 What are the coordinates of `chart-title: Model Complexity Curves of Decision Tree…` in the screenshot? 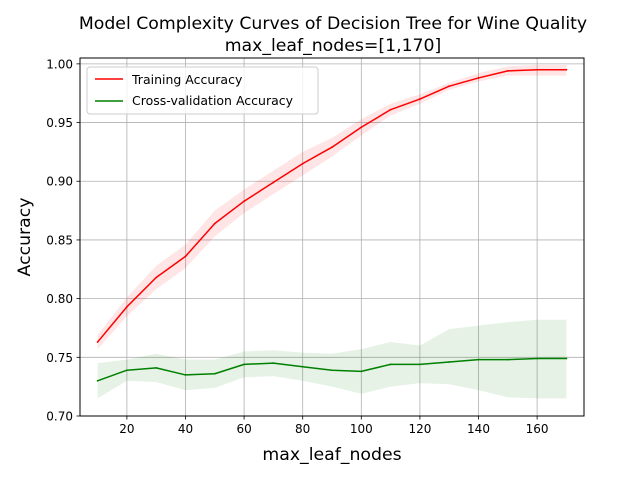 It's located at (333, 24).